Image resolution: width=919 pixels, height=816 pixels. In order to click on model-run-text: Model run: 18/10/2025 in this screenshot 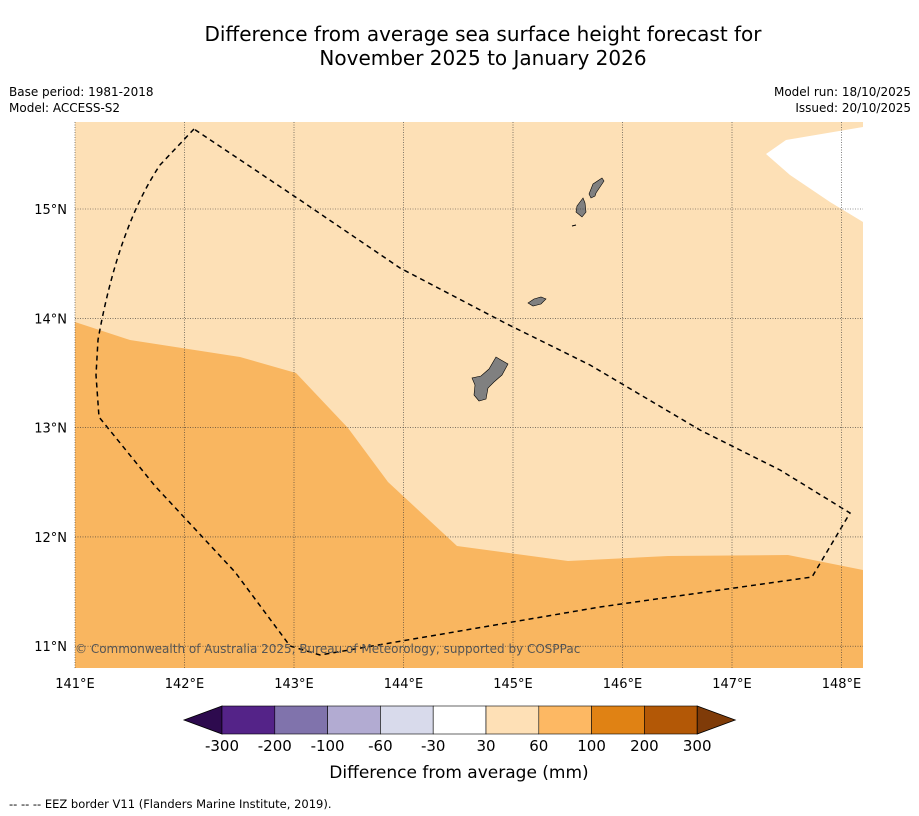, I will do `click(842, 92)`.